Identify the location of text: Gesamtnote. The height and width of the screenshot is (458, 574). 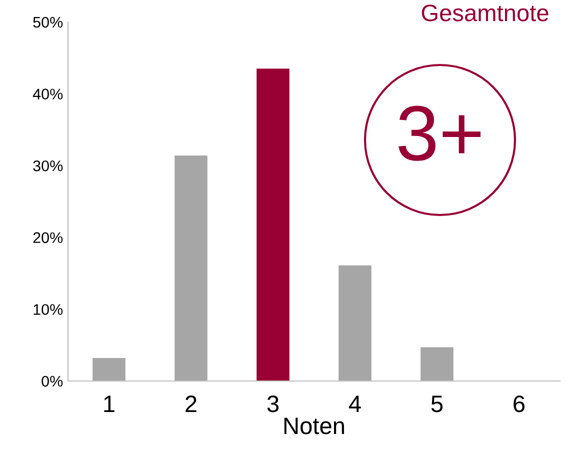
(485, 13).